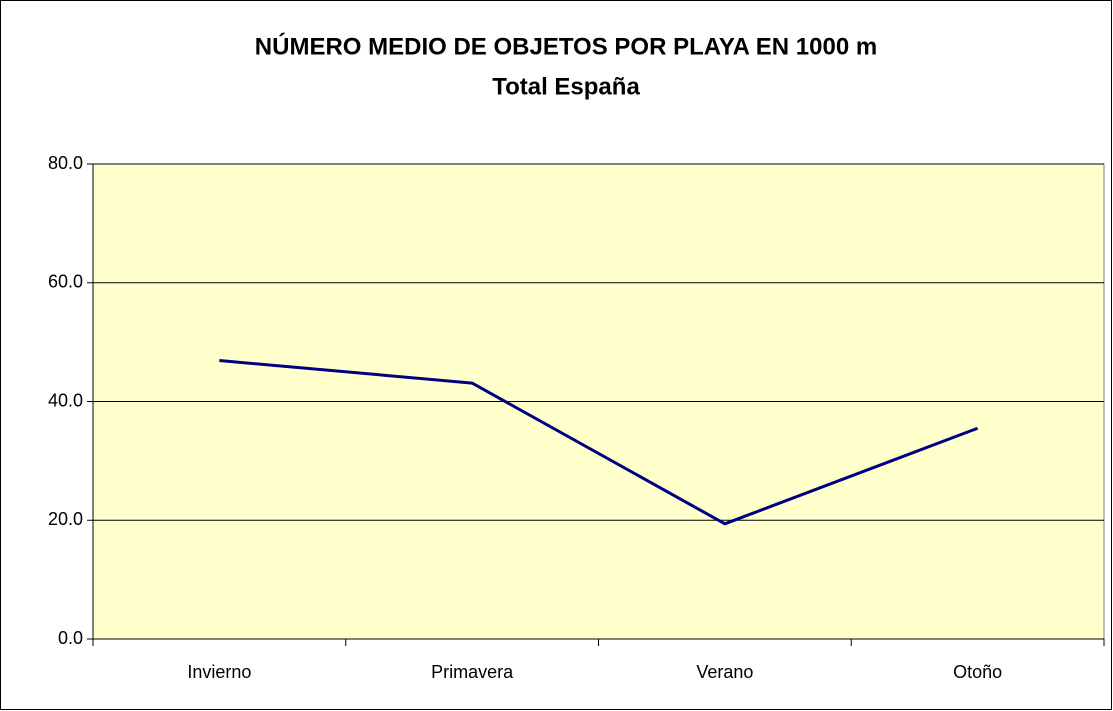  I want to click on y-tick-label: 80.0, so click(65, 163).